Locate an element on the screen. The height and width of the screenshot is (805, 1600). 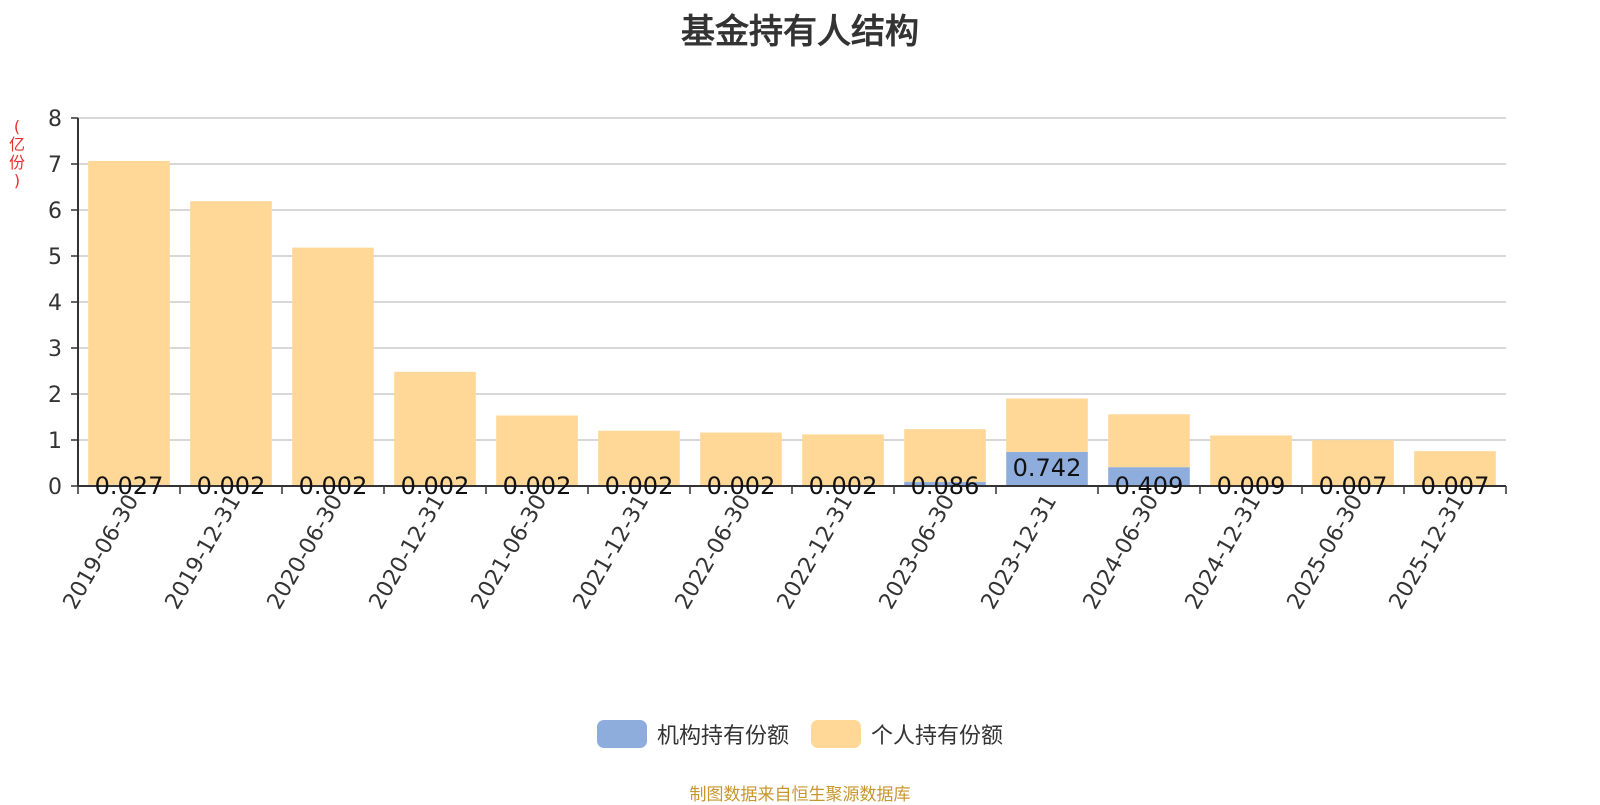
legend-item-individual: 个人持有份额 is located at coordinates (907, 734).